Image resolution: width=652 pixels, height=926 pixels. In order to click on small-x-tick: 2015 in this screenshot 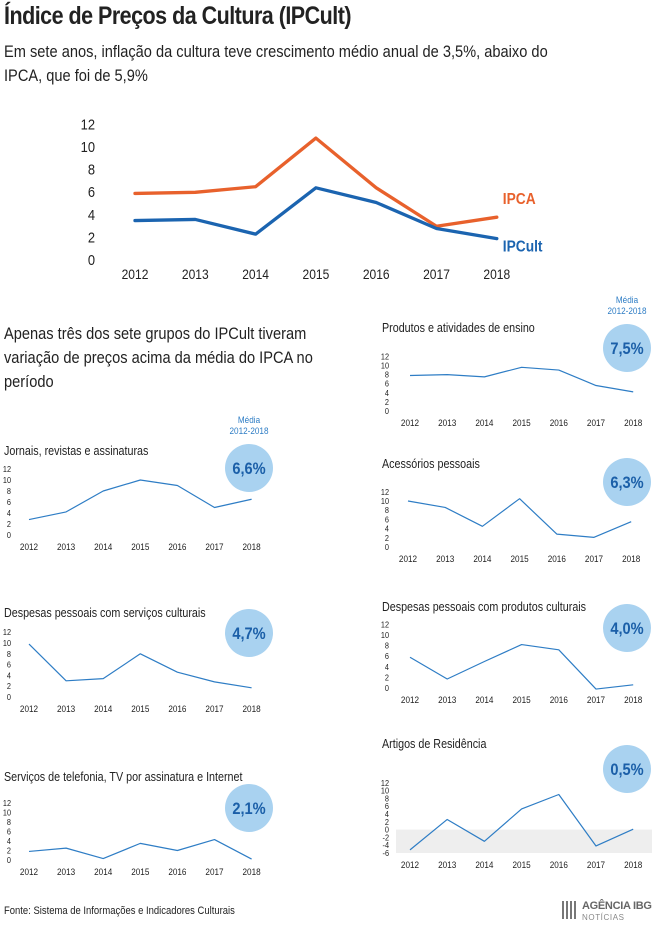, I will do `click(522, 864)`.